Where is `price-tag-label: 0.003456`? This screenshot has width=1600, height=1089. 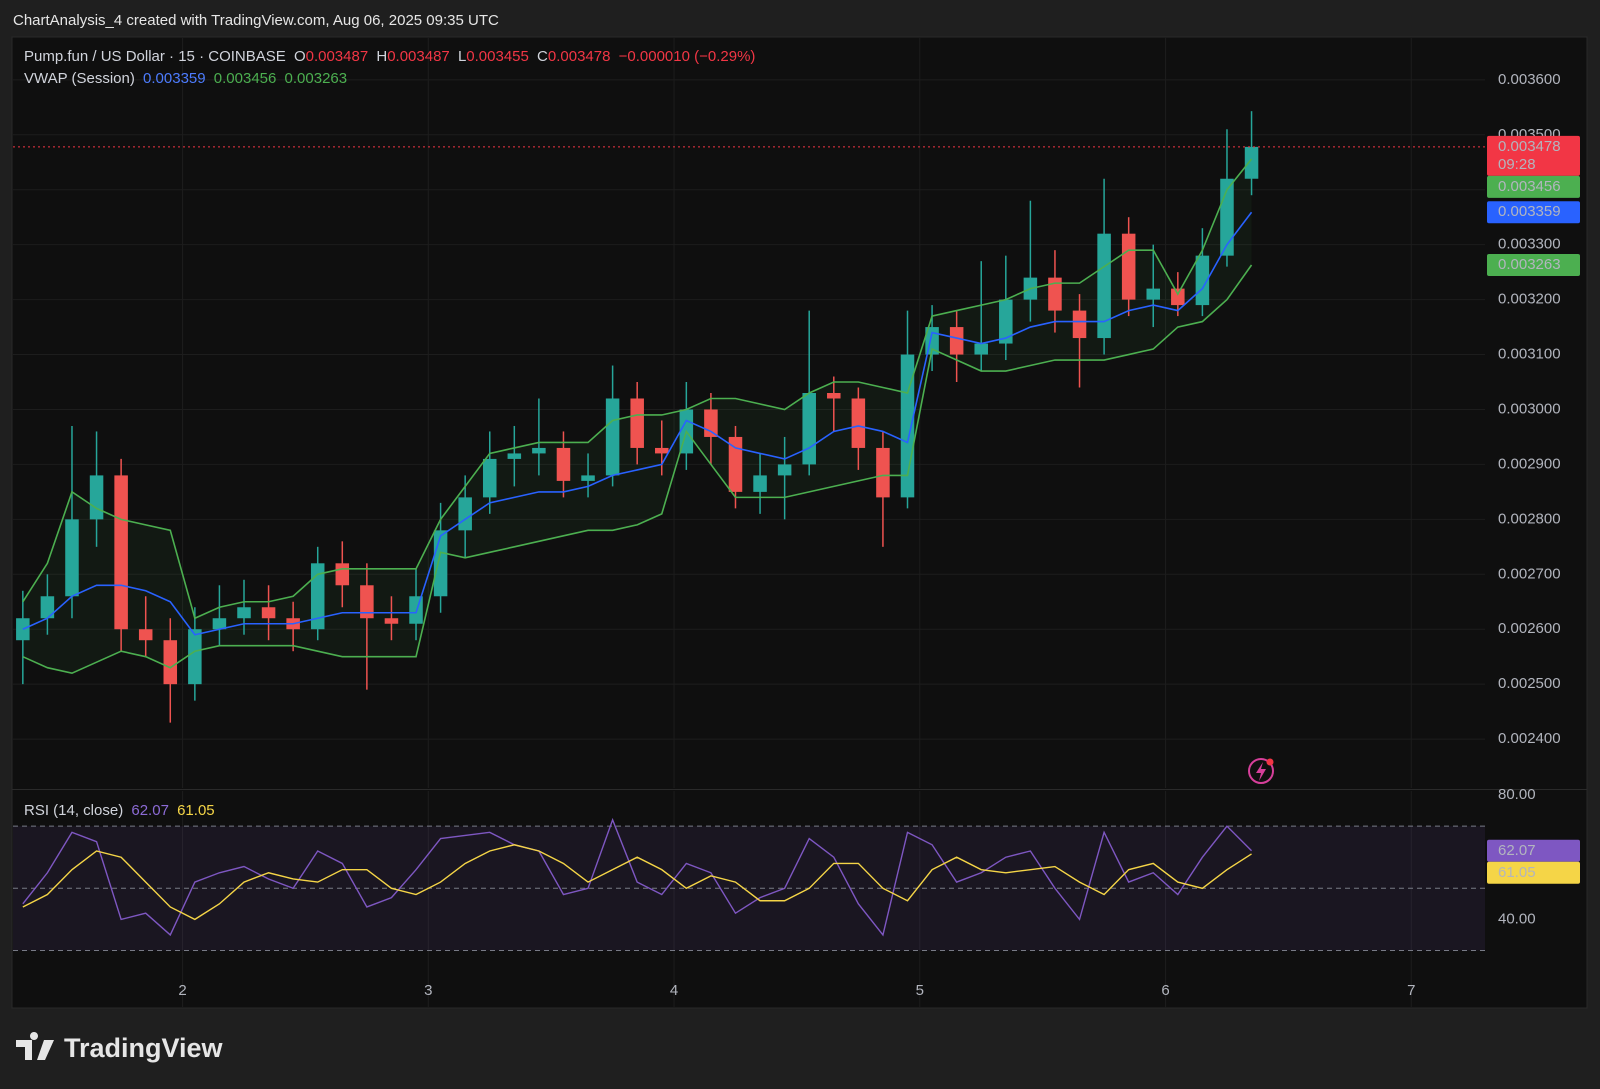 price-tag-label: 0.003456 is located at coordinates (1529, 186).